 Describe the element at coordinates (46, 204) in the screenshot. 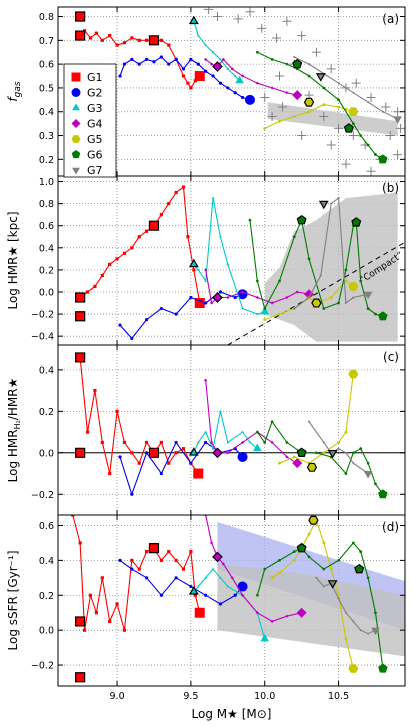

I see `y-tick-label: 0.8` at that location.